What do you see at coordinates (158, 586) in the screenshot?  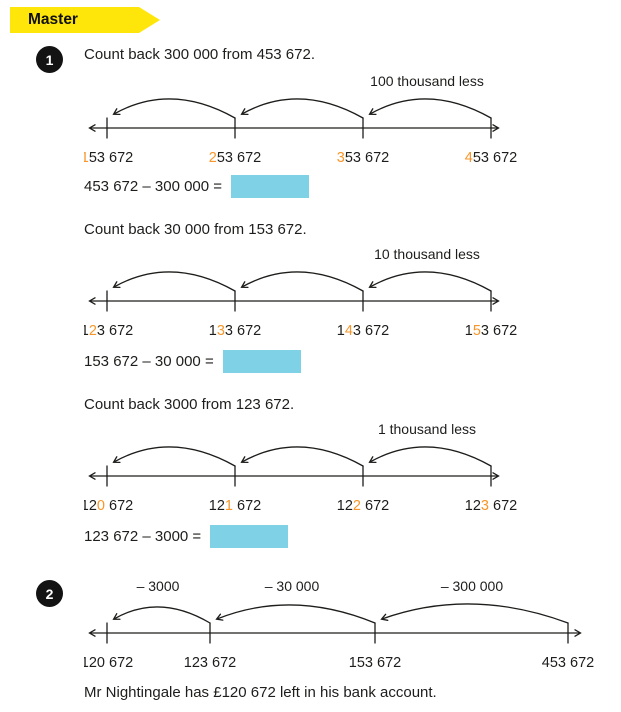 I see `jump-amount-label-1: – 3000` at bounding box center [158, 586].